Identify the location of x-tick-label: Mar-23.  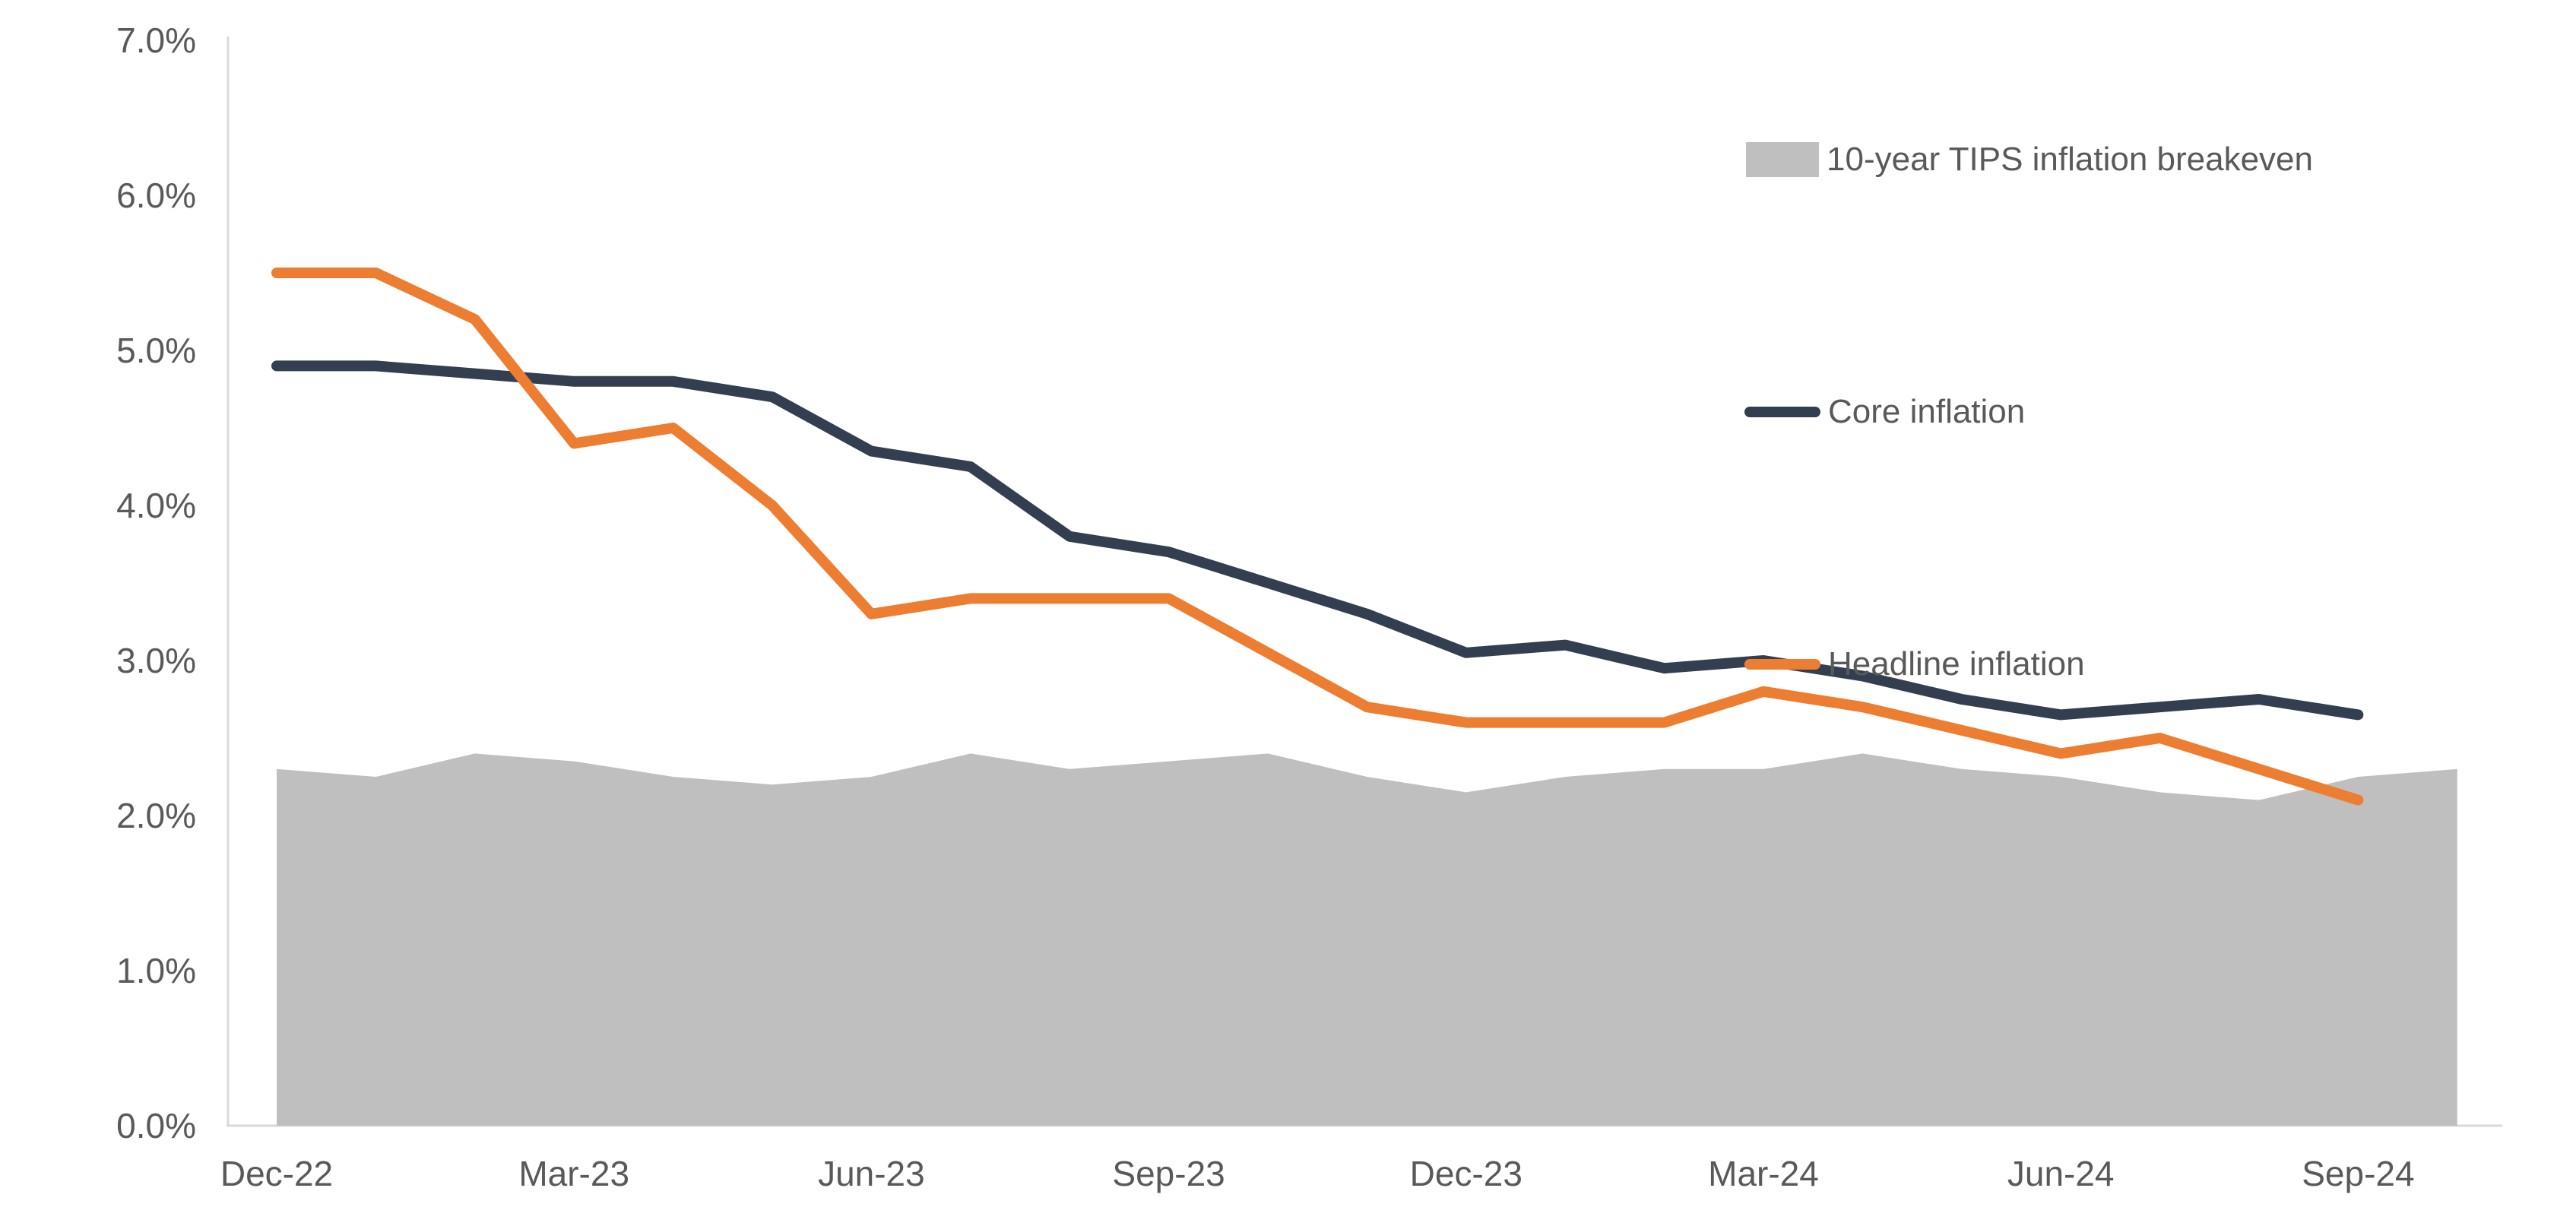
(573, 1173).